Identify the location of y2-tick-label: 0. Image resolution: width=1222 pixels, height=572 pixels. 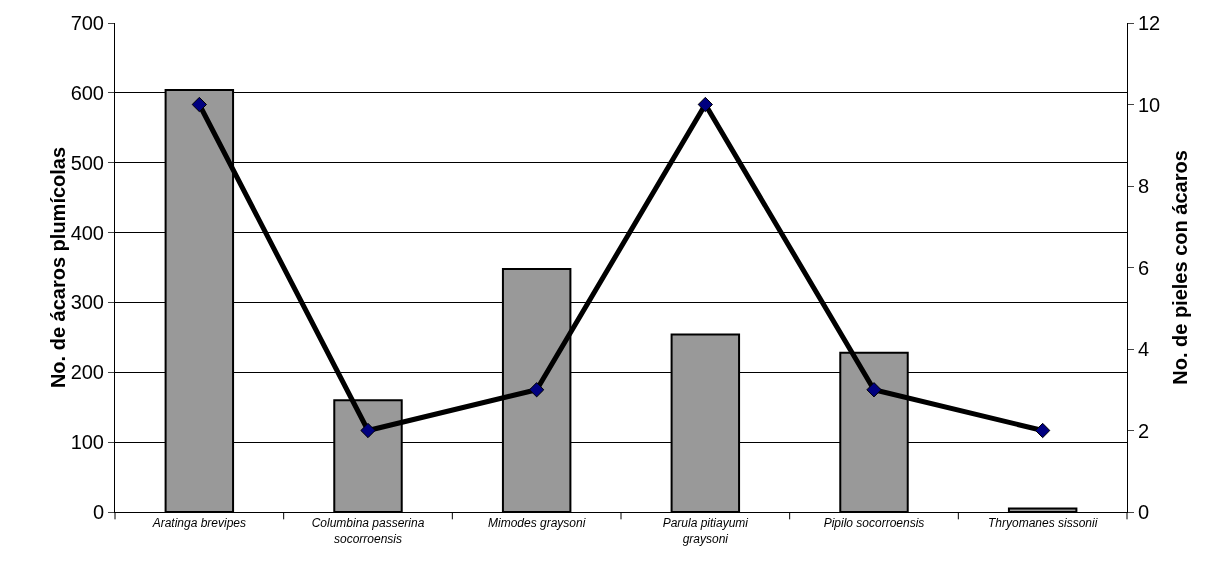
(1144, 512).